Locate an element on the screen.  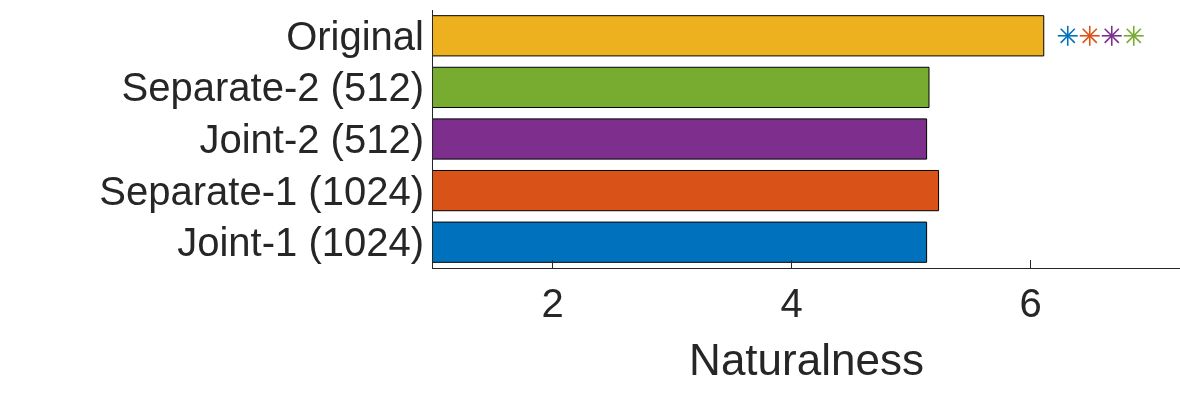
y-tick-label: Joint-1 (1024) is located at coordinates (300, 242).